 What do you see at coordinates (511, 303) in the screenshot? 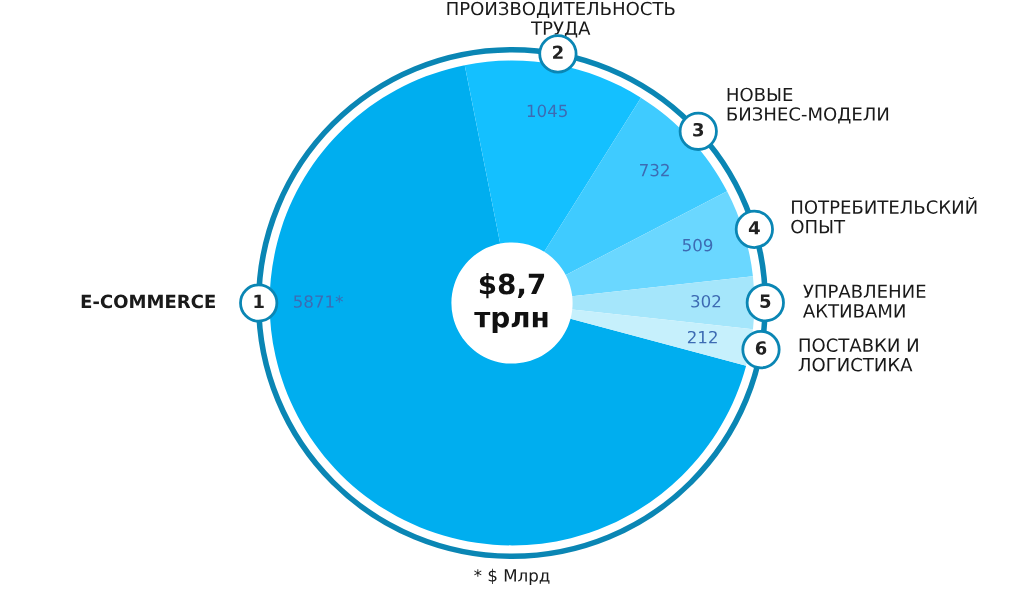
I see `text: $8,7 трлн` at bounding box center [511, 303].